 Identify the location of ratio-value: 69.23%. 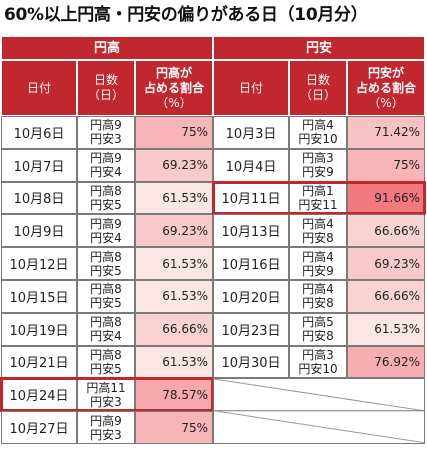
(185, 165).